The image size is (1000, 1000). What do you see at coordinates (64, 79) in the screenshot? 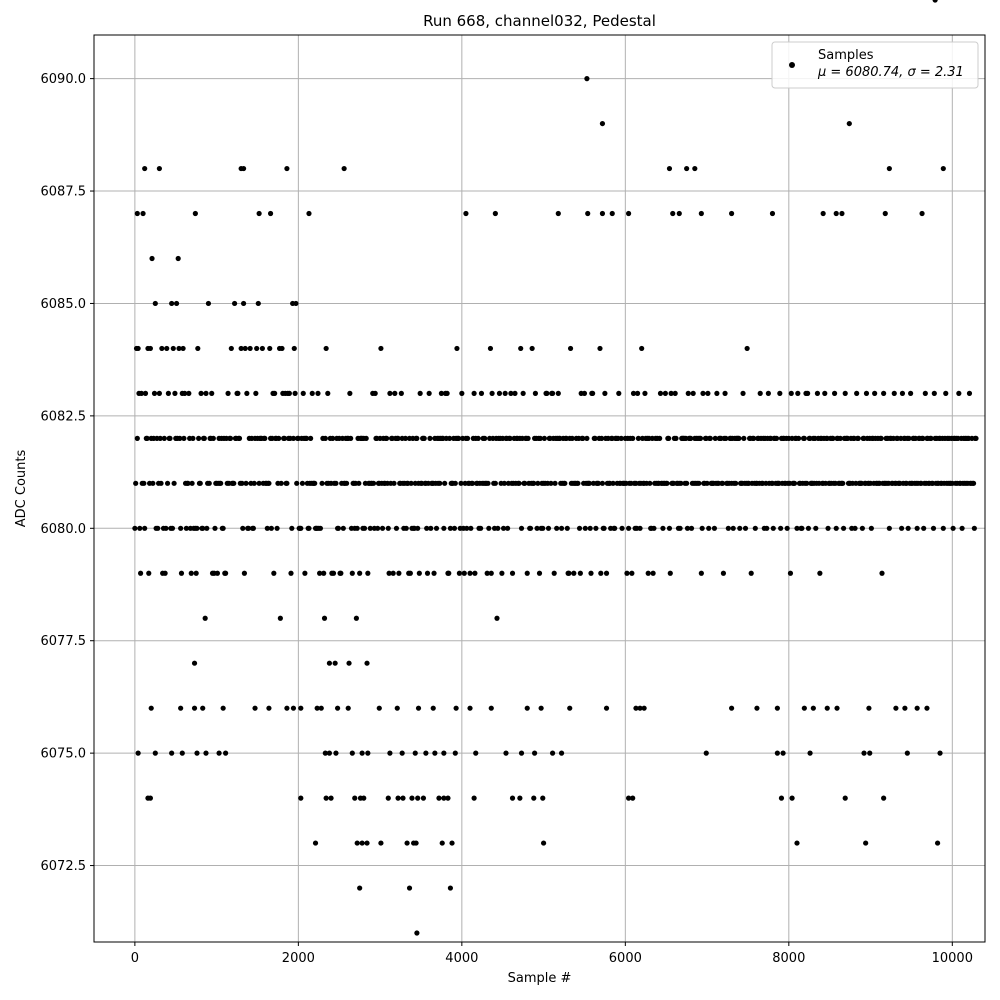
I see `y-tick-label: 6090.0` at bounding box center [64, 79].